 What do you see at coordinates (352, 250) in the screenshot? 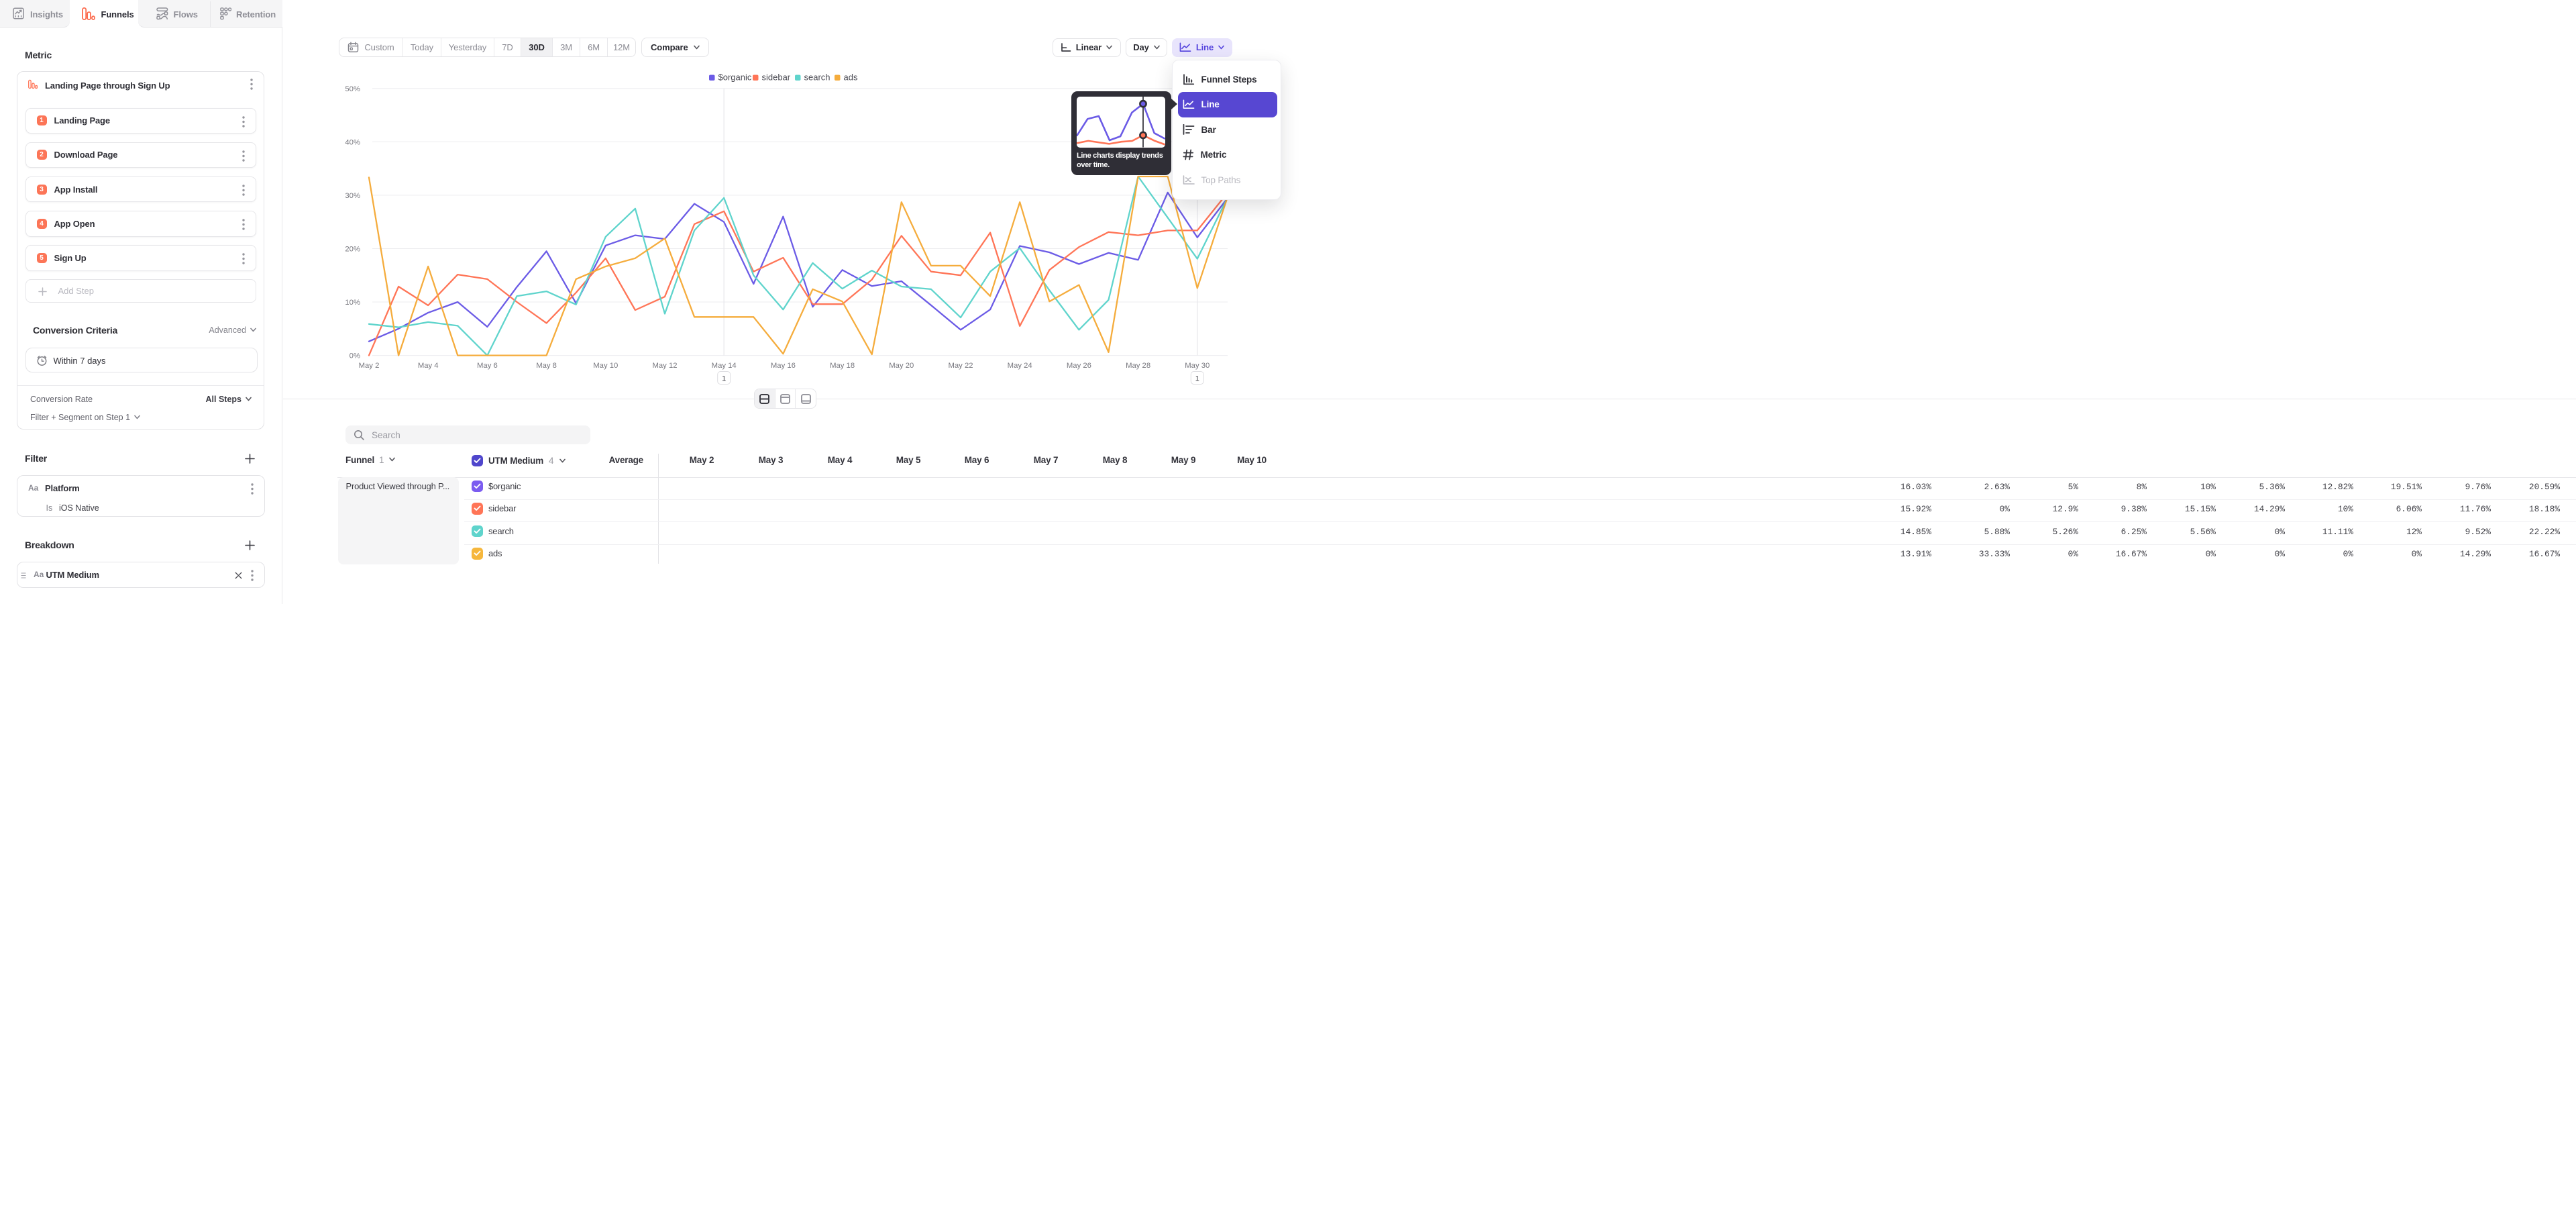
I see `svg-text: 20%` at bounding box center [352, 250].